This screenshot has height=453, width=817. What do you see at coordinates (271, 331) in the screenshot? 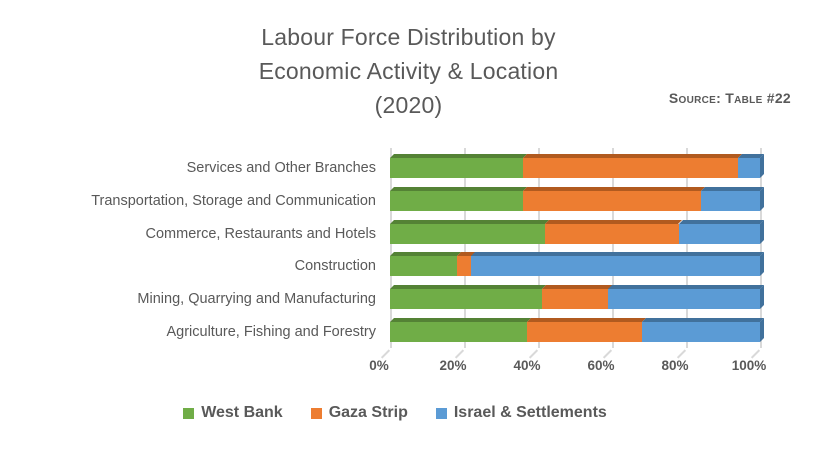
I see `category-label: Agriculture, Fishing and Forestry` at bounding box center [271, 331].